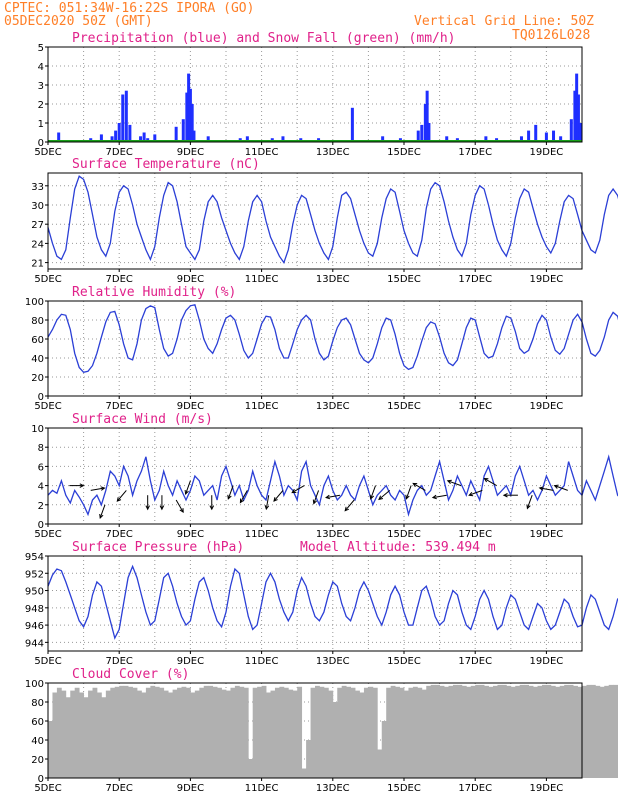  I want to click on rh-date-label: 9DEC, so click(190, 406).